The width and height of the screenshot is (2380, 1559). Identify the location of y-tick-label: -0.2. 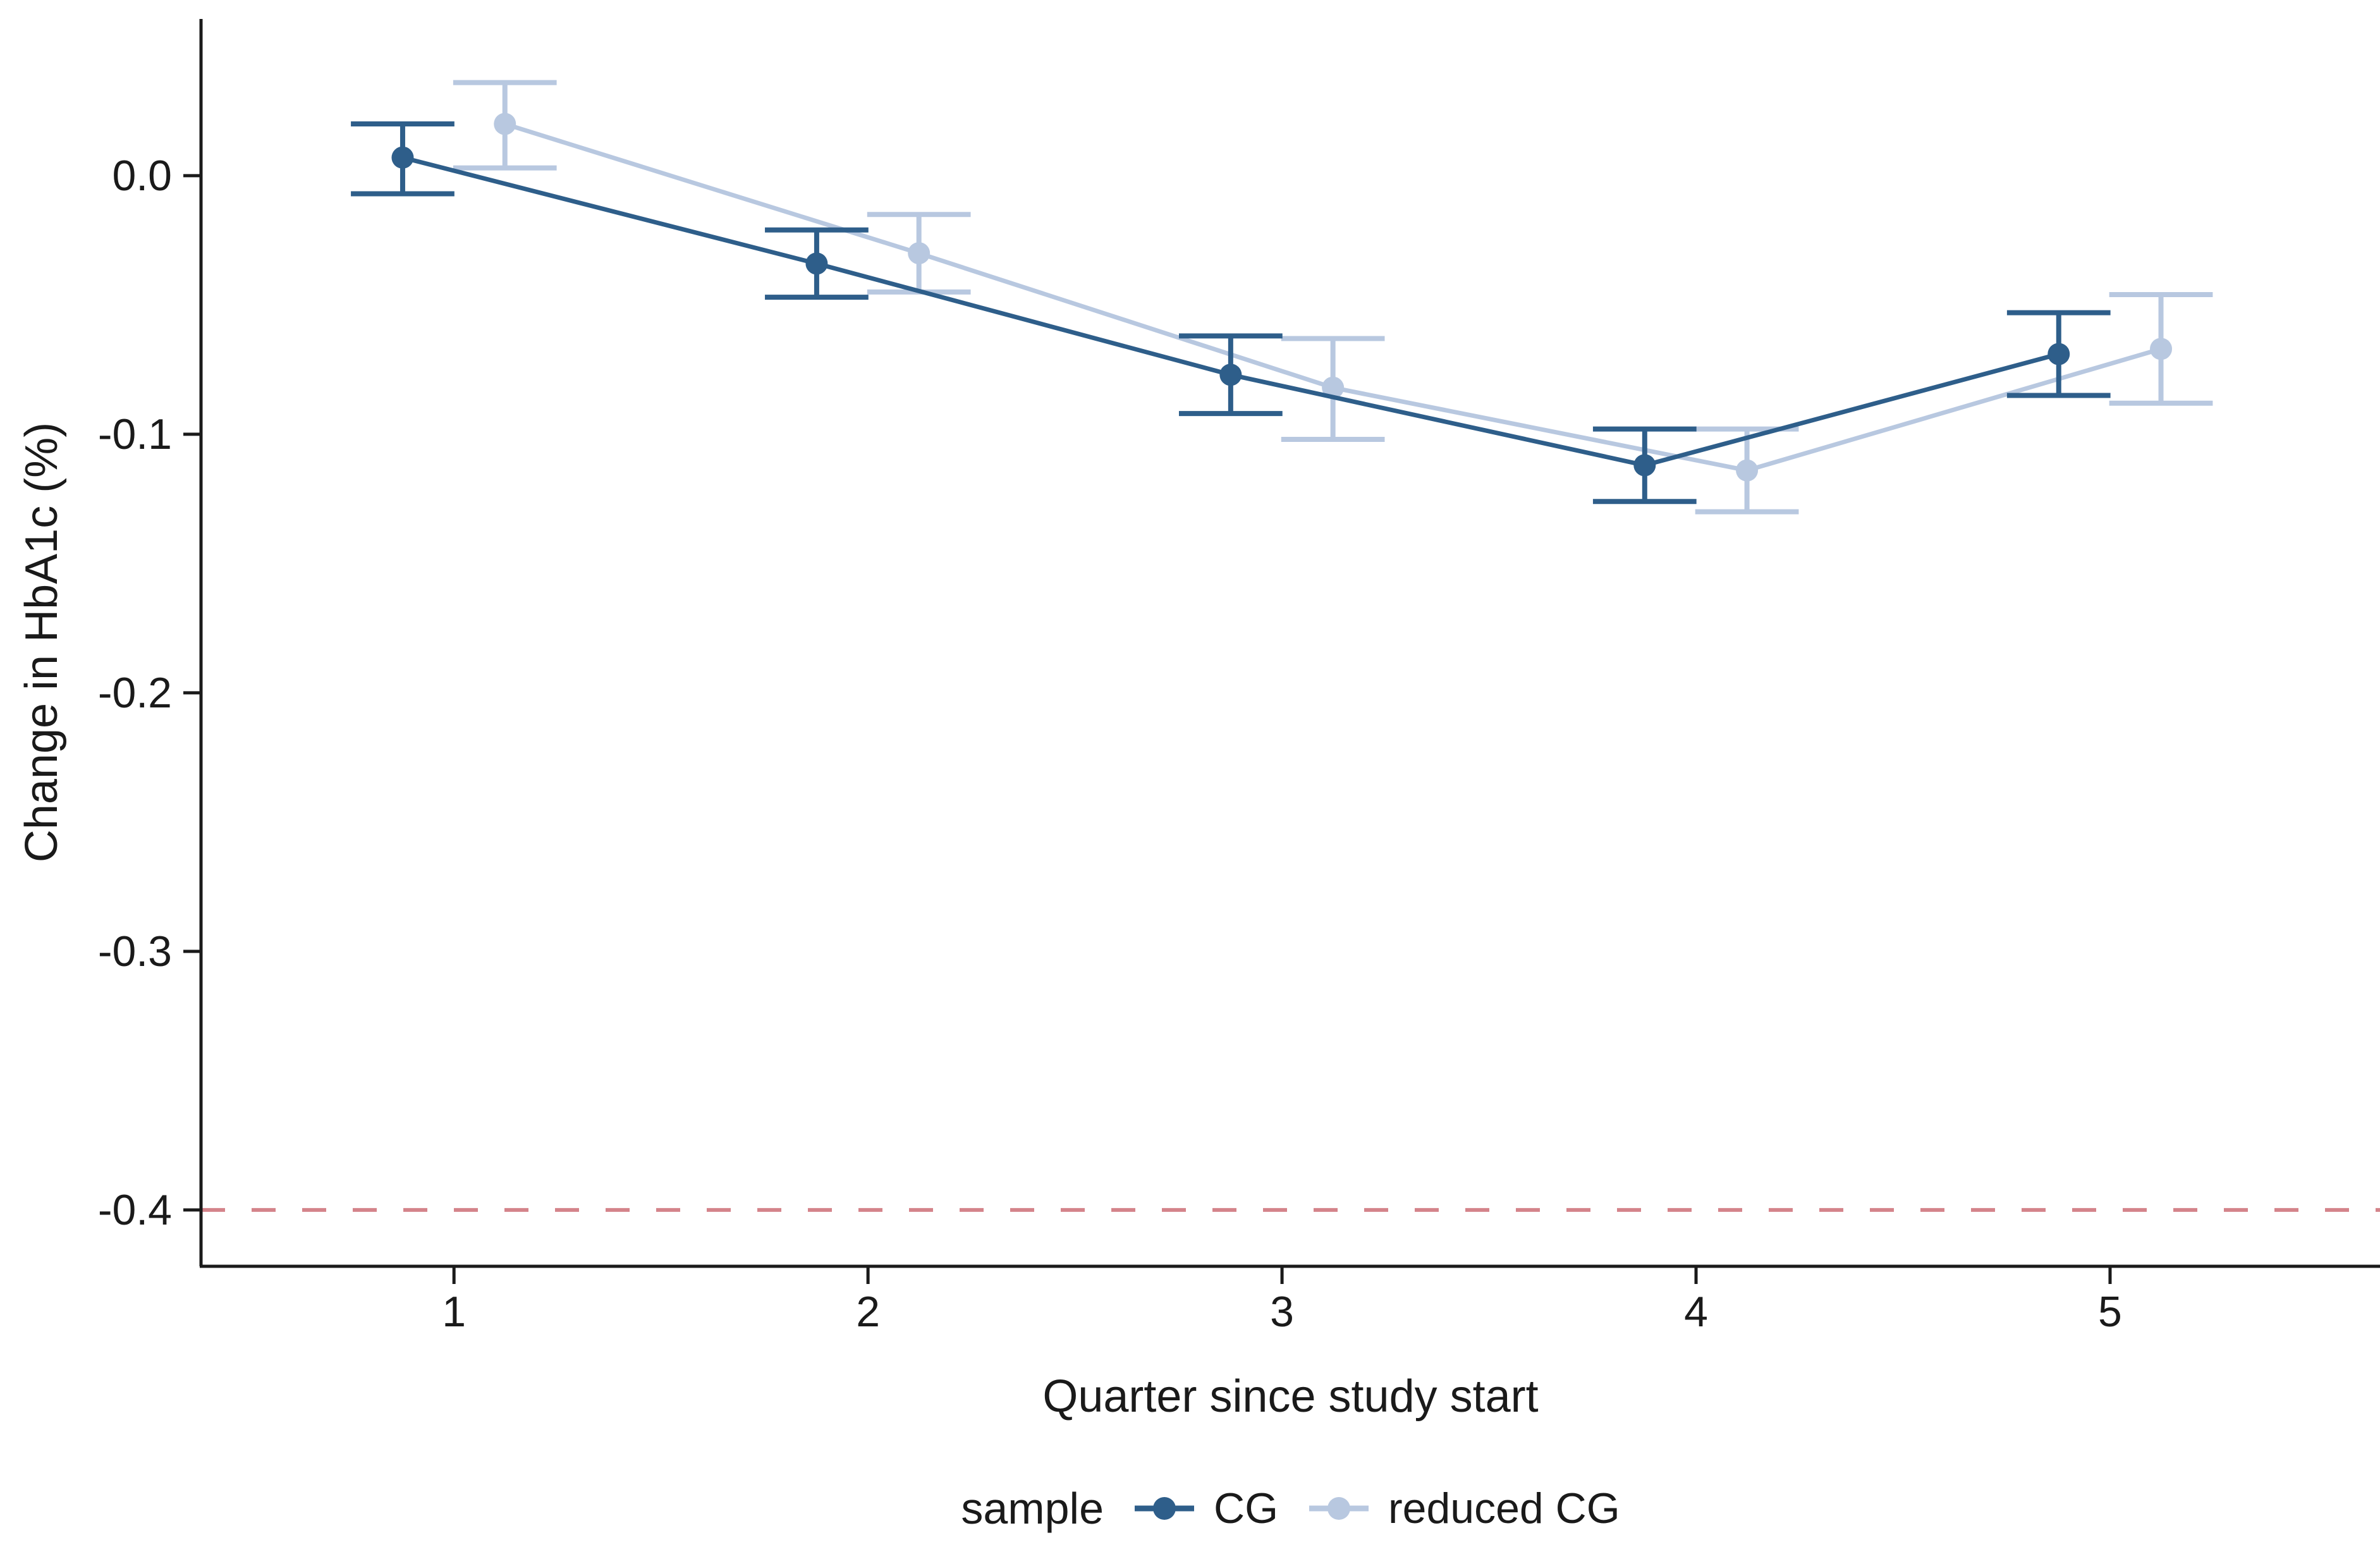
(135, 693).